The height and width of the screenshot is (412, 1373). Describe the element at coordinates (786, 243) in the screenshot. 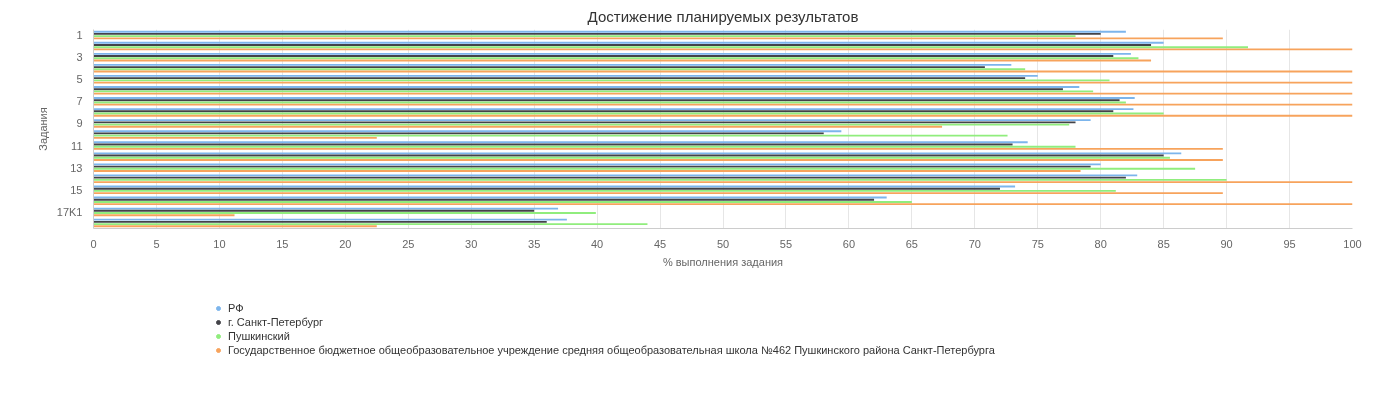

I see `x-tick-label: 55` at that location.